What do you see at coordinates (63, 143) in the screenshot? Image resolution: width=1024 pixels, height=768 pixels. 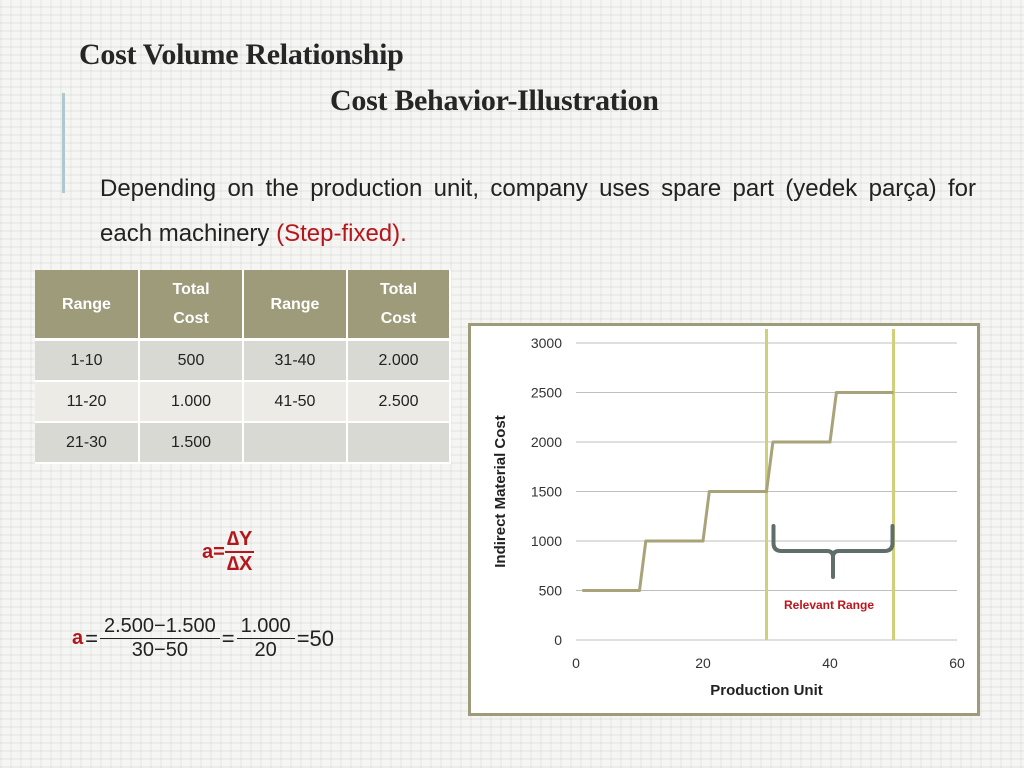 I see `accent-bar` at bounding box center [63, 143].